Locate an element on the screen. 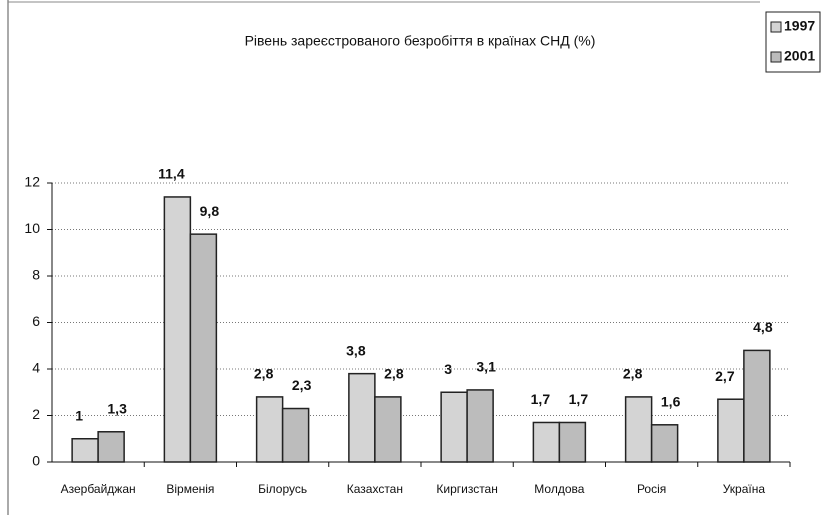  y-tick-label: 6 is located at coordinates (36, 321).